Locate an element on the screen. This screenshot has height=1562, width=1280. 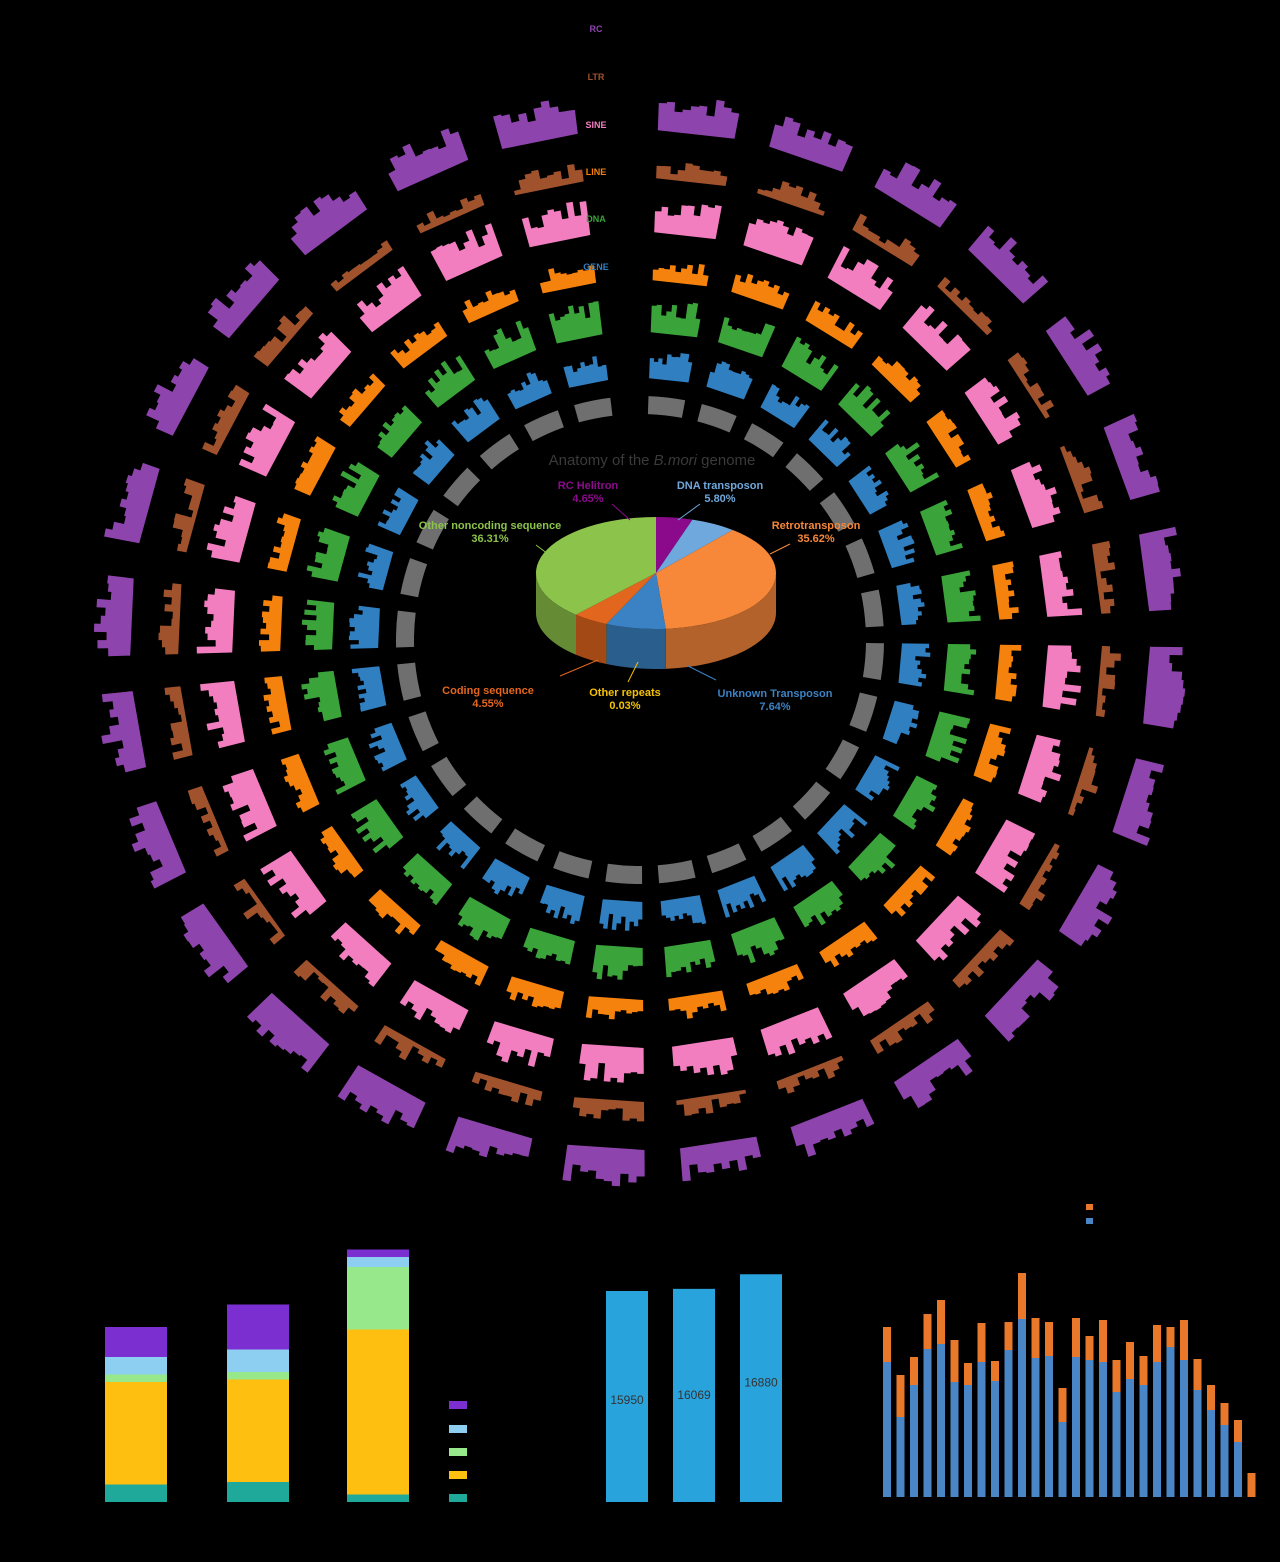
pie-slice-name: RC Helitron is located at coordinates (588, 486).